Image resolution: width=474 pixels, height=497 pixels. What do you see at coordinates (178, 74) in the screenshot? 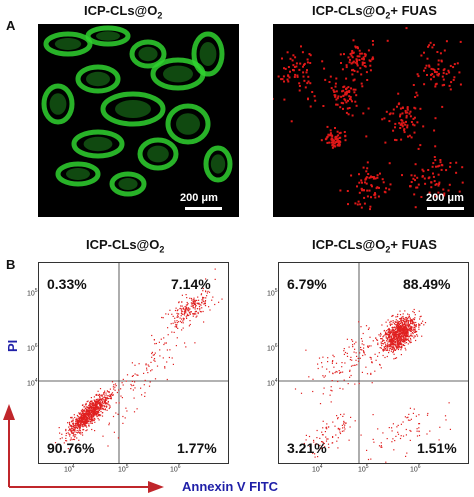
I see `green-cell-body` at bounding box center [178, 74].